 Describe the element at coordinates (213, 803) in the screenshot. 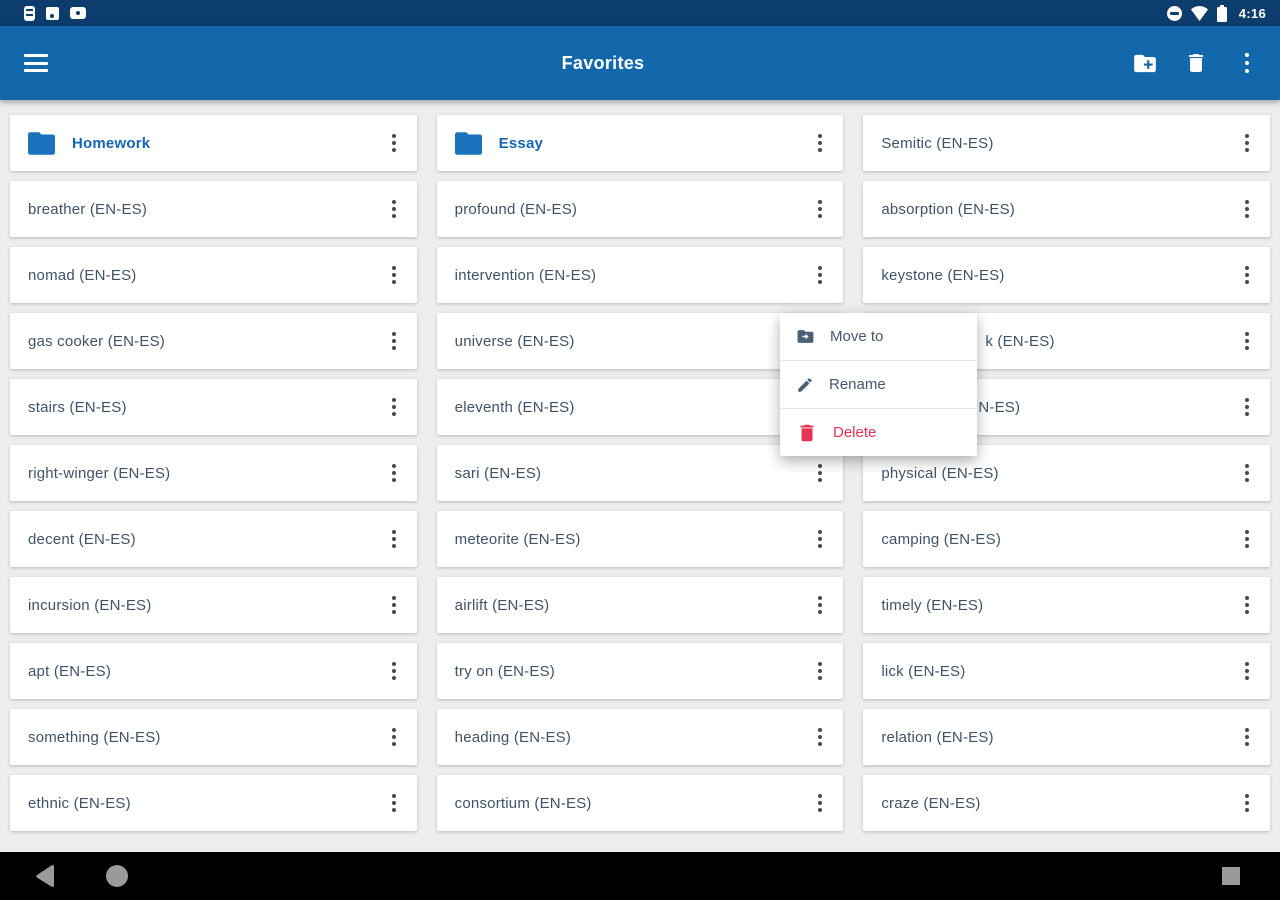

I see `entry-card: ethnic (EN-ES)` at that location.